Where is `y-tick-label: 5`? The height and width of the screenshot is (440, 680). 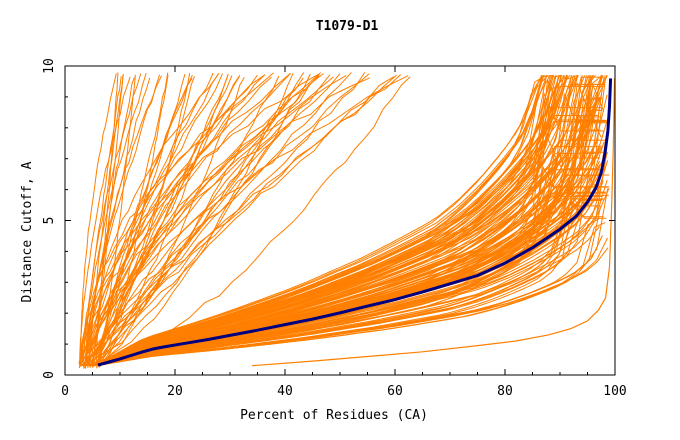 y-tick-label: 5 is located at coordinates (49, 221).